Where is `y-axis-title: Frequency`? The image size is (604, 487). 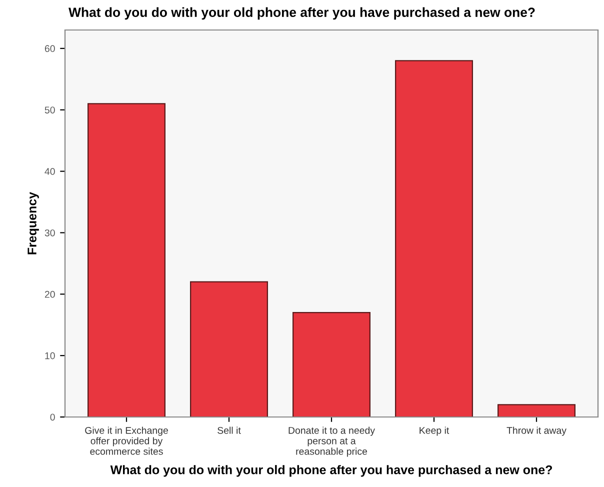 y-axis-title: Frequency is located at coordinates (33, 223).